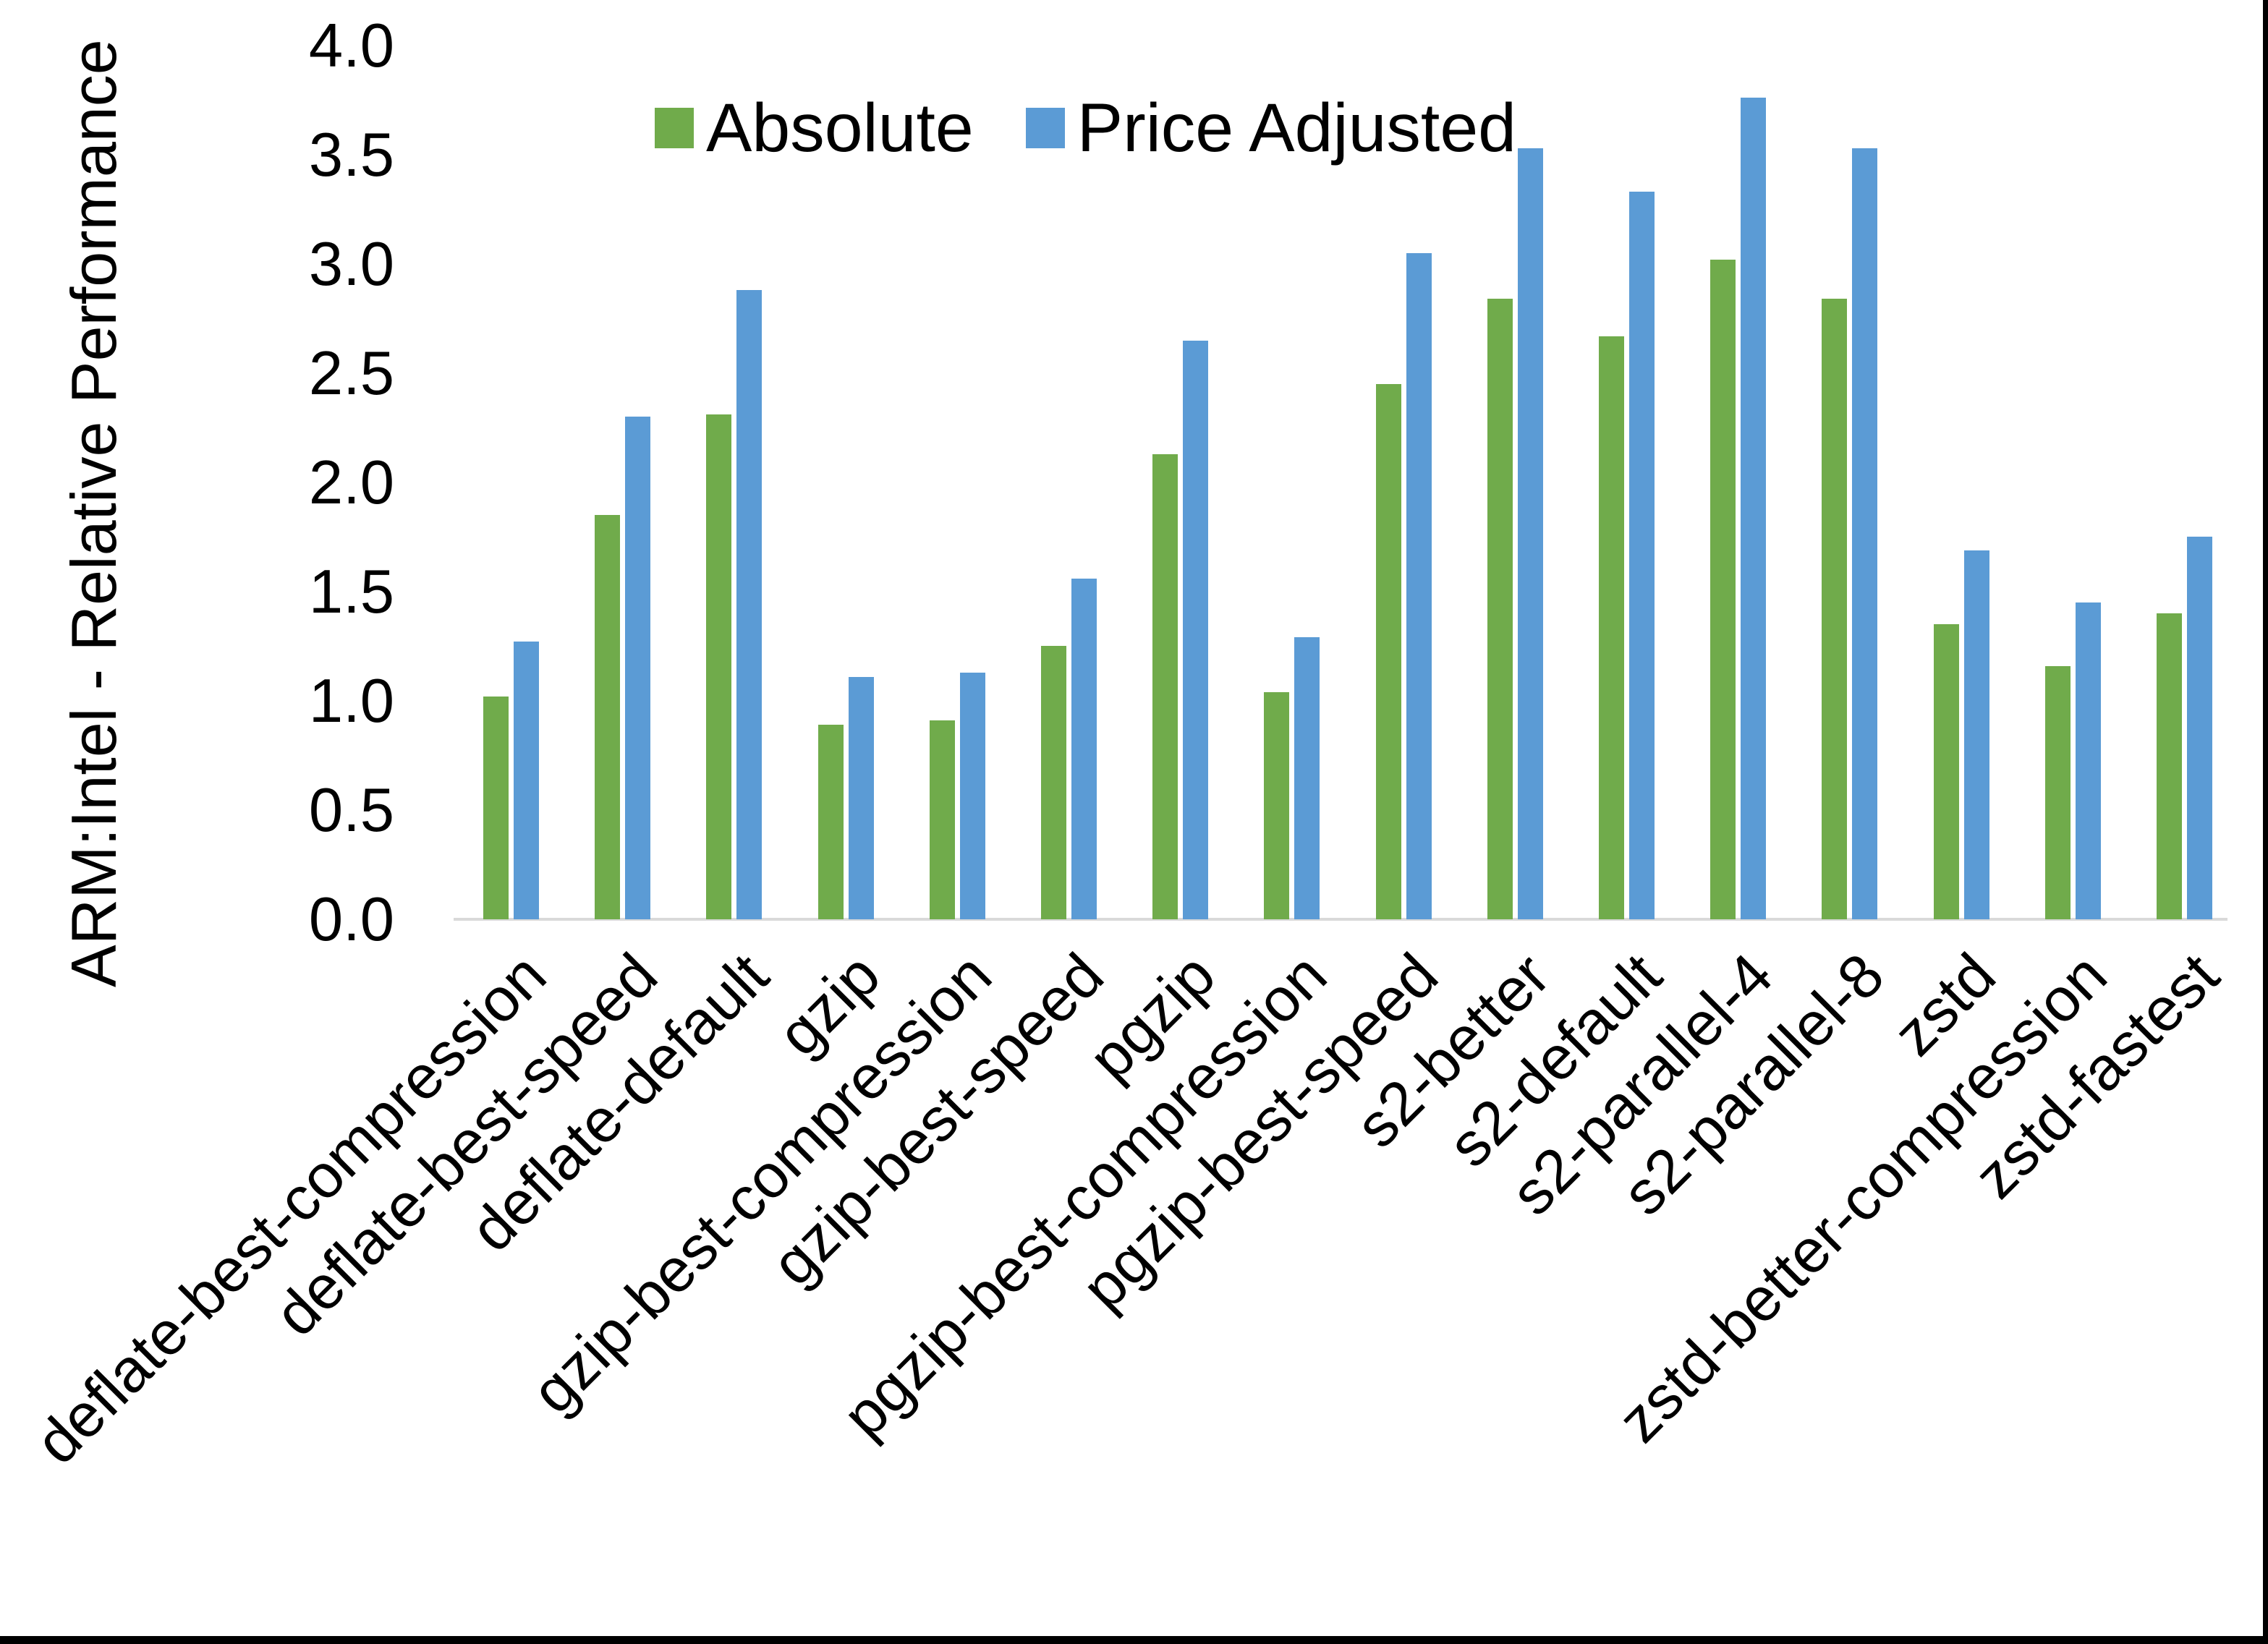 The width and height of the screenshot is (2268, 1644). I want to click on bar-absolute-s2-default, so click(1611, 627).